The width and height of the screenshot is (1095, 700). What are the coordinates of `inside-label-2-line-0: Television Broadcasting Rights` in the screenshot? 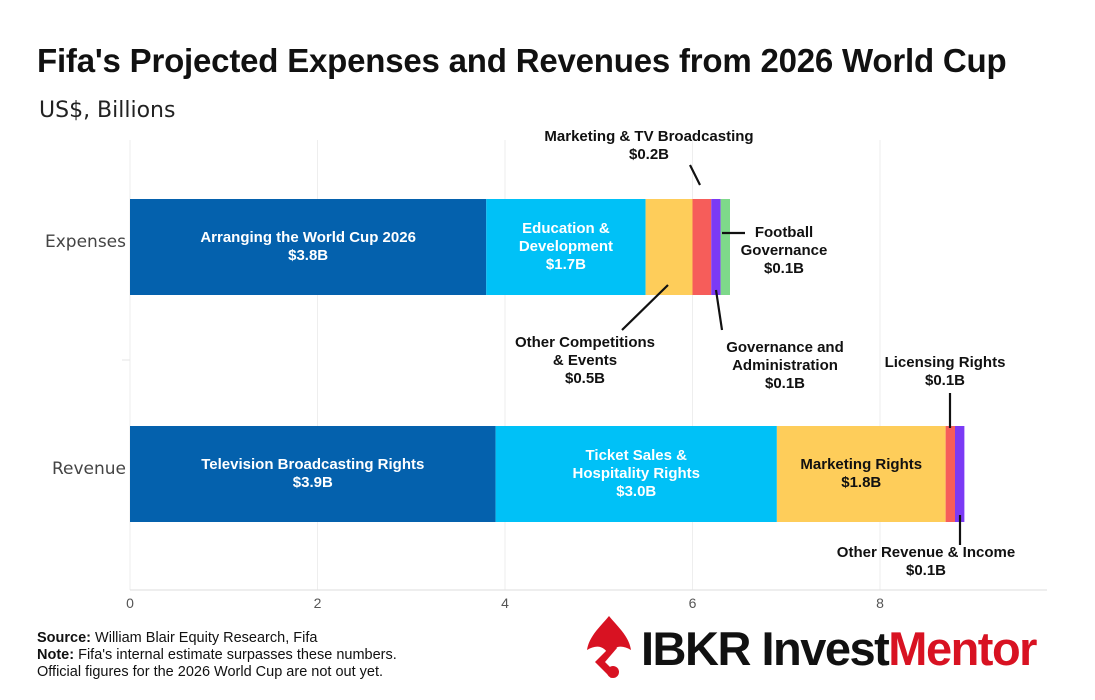 It's located at (312, 464).